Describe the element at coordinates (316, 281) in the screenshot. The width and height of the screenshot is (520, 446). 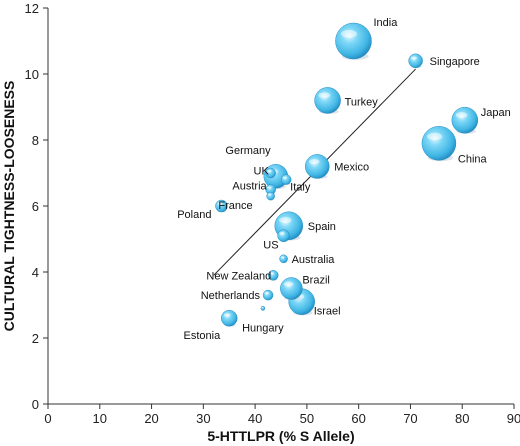
I see `point-label-brazil: Brazil` at that location.